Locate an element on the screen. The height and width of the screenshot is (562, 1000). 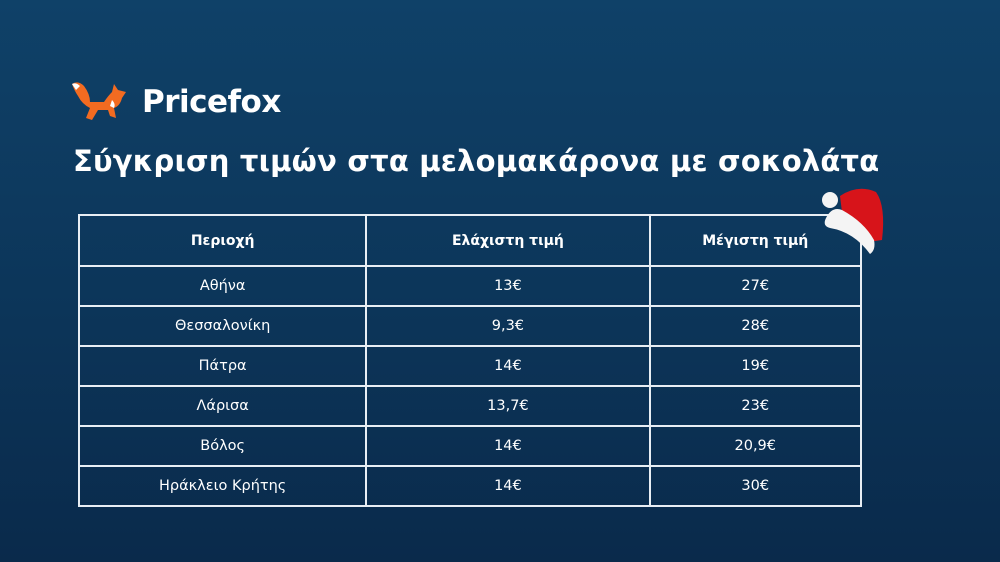
table-row: Ηράκλειο Κρήτης 14€ 30€ is located at coordinates (470, 486).